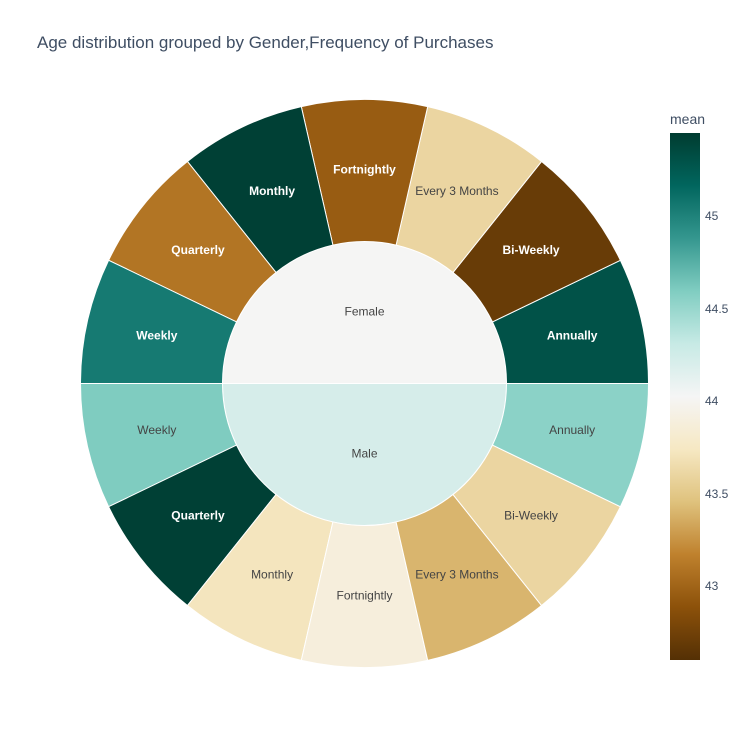 The height and width of the screenshot is (750, 750). What do you see at coordinates (717, 308) in the screenshot?
I see `colorbar-tick-label: 44.5` at bounding box center [717, 308].